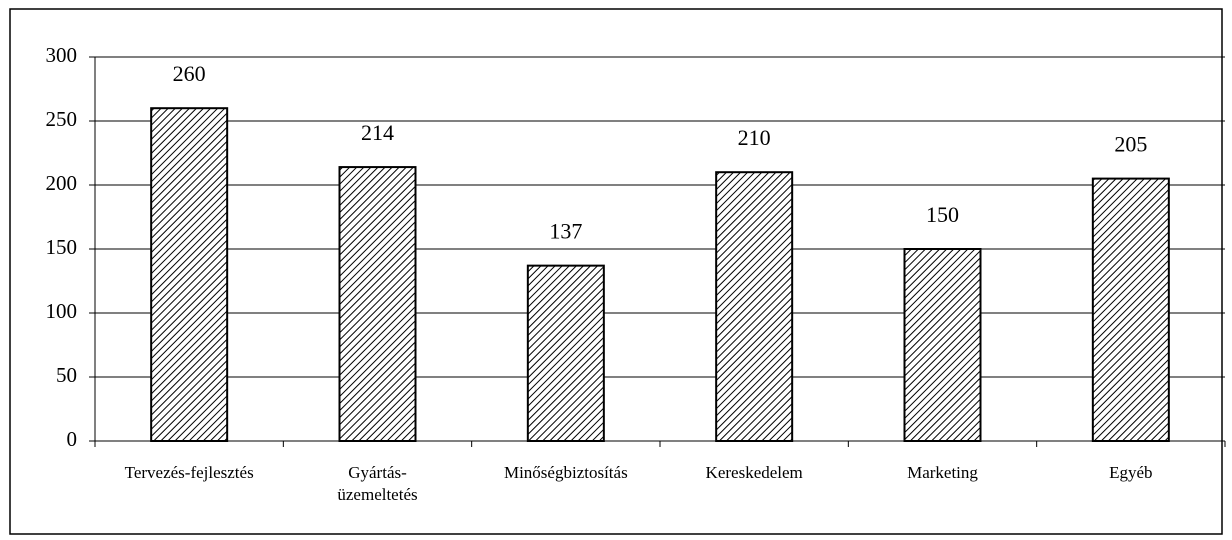 The height and width of the screenshot is (540, 1232). Describe the element at coordinates (754, 472) in the screenshot. I see `x-tick-label: Kereskedelem` at that location.